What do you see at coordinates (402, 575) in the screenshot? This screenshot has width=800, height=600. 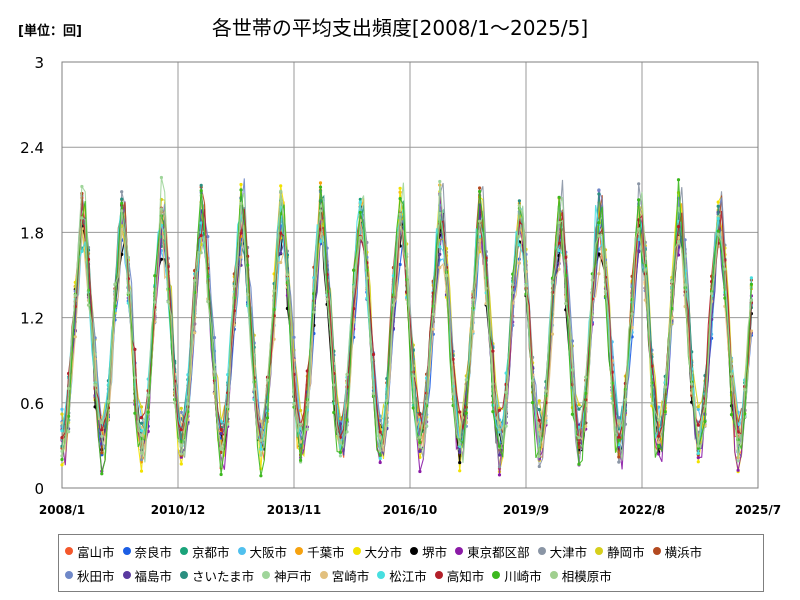 I see `legend-item: 松江市` at bounding box center [402, 575].